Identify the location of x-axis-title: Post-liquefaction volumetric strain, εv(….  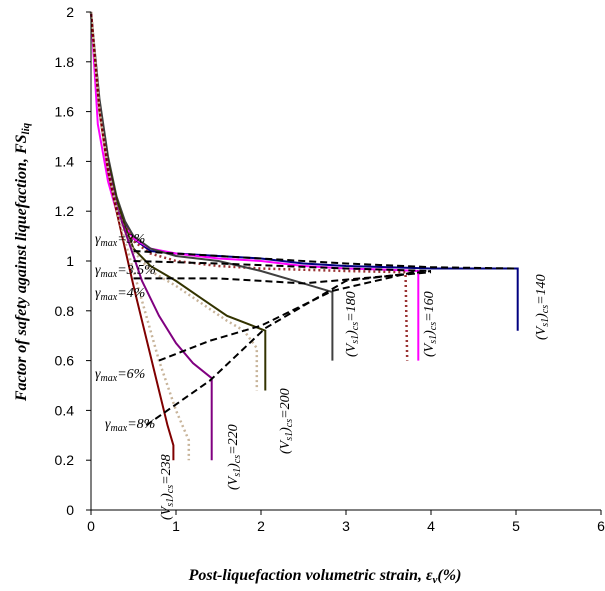
(325, 576).